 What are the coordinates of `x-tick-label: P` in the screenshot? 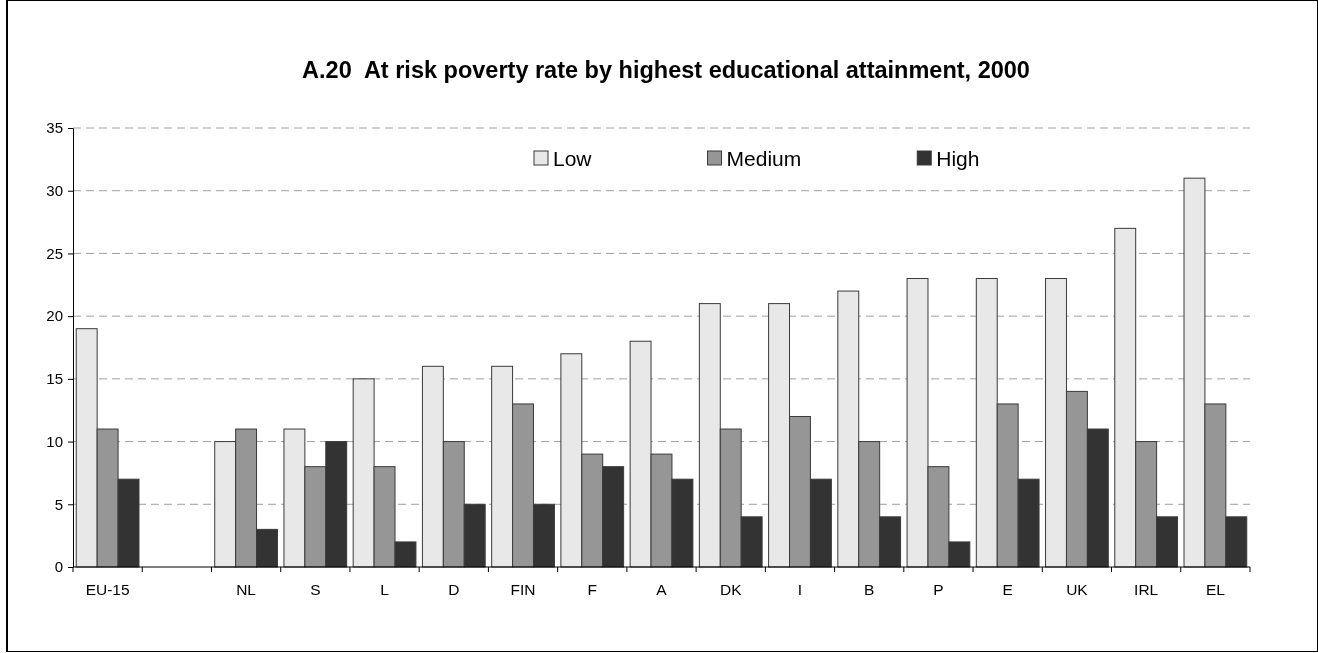 It's located at (938, 589).